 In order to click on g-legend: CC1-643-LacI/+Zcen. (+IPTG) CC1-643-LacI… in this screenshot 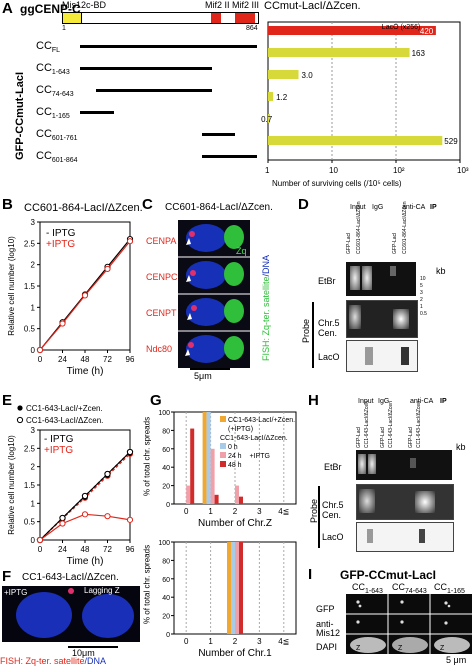, I will do `click(258, 442)`.